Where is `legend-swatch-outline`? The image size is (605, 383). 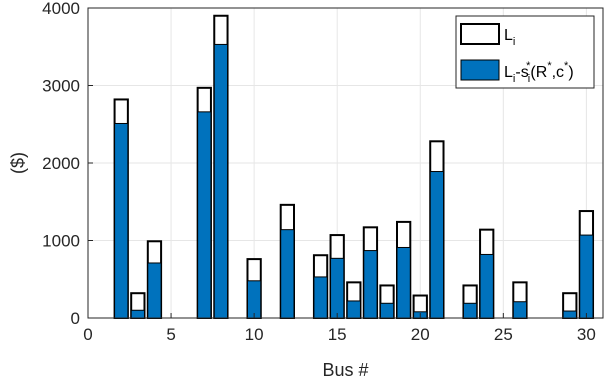
legend-swatch-outline is located at coordinates (480, 34).